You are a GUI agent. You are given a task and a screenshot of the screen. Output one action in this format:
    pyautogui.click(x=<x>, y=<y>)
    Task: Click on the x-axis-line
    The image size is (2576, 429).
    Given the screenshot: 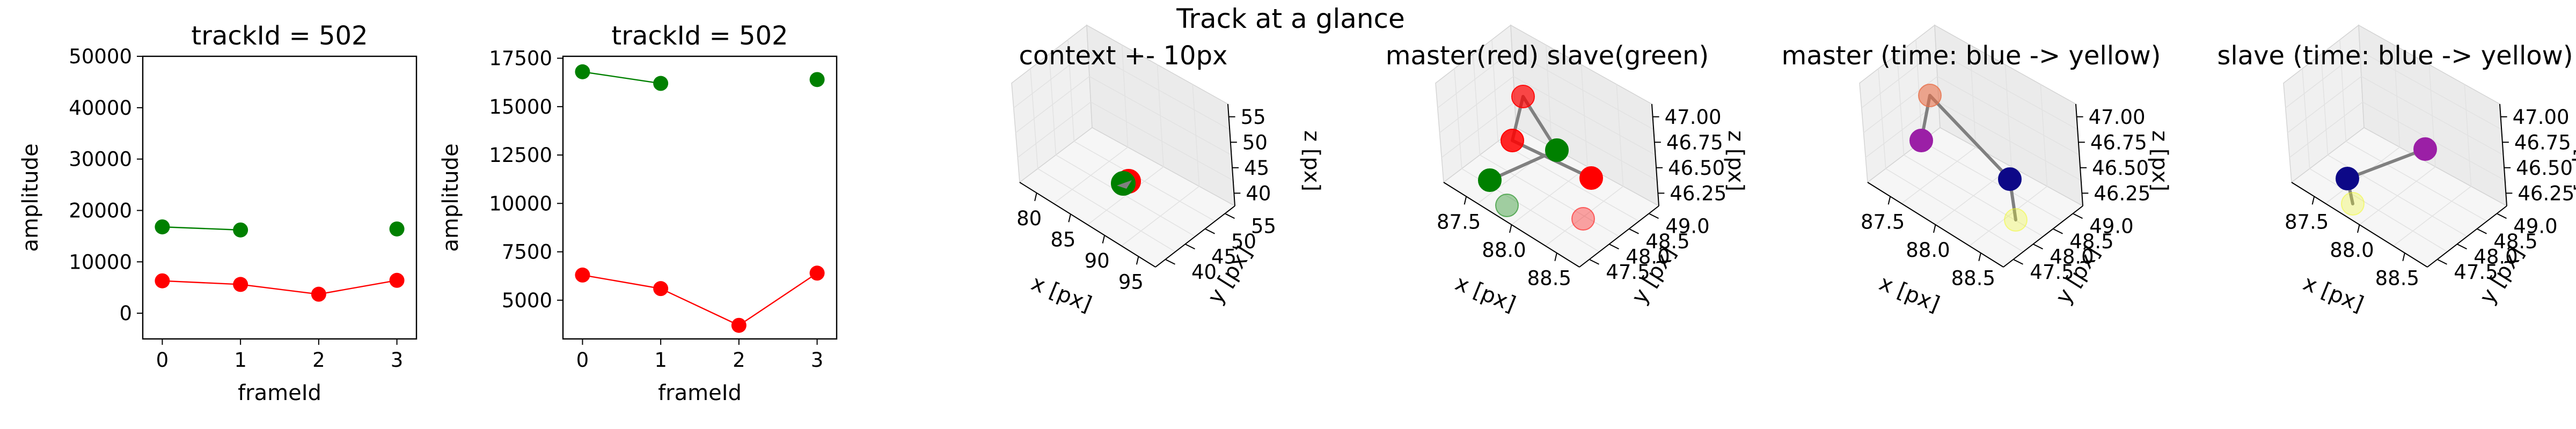 What is the action you would take?
    pyautogui.click(x=1087, y=225)
    